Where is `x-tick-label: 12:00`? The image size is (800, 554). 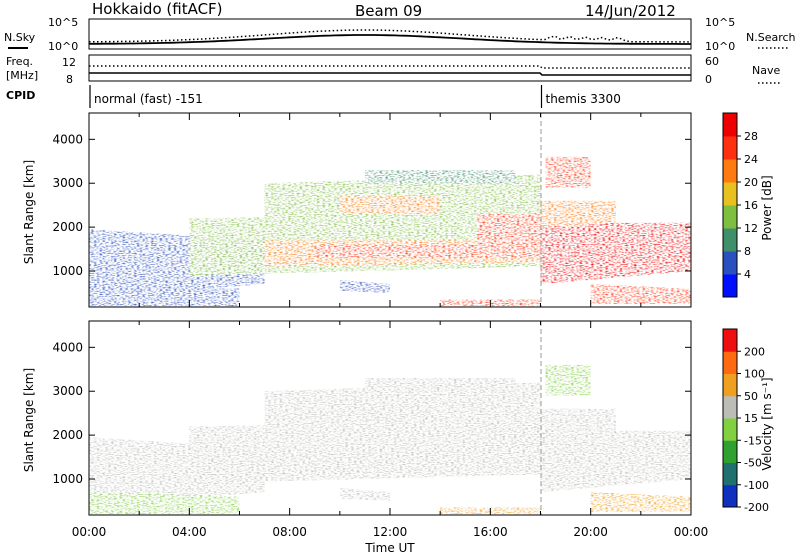 x-tick-label: 12:00 is located at coordinates (390, 532).